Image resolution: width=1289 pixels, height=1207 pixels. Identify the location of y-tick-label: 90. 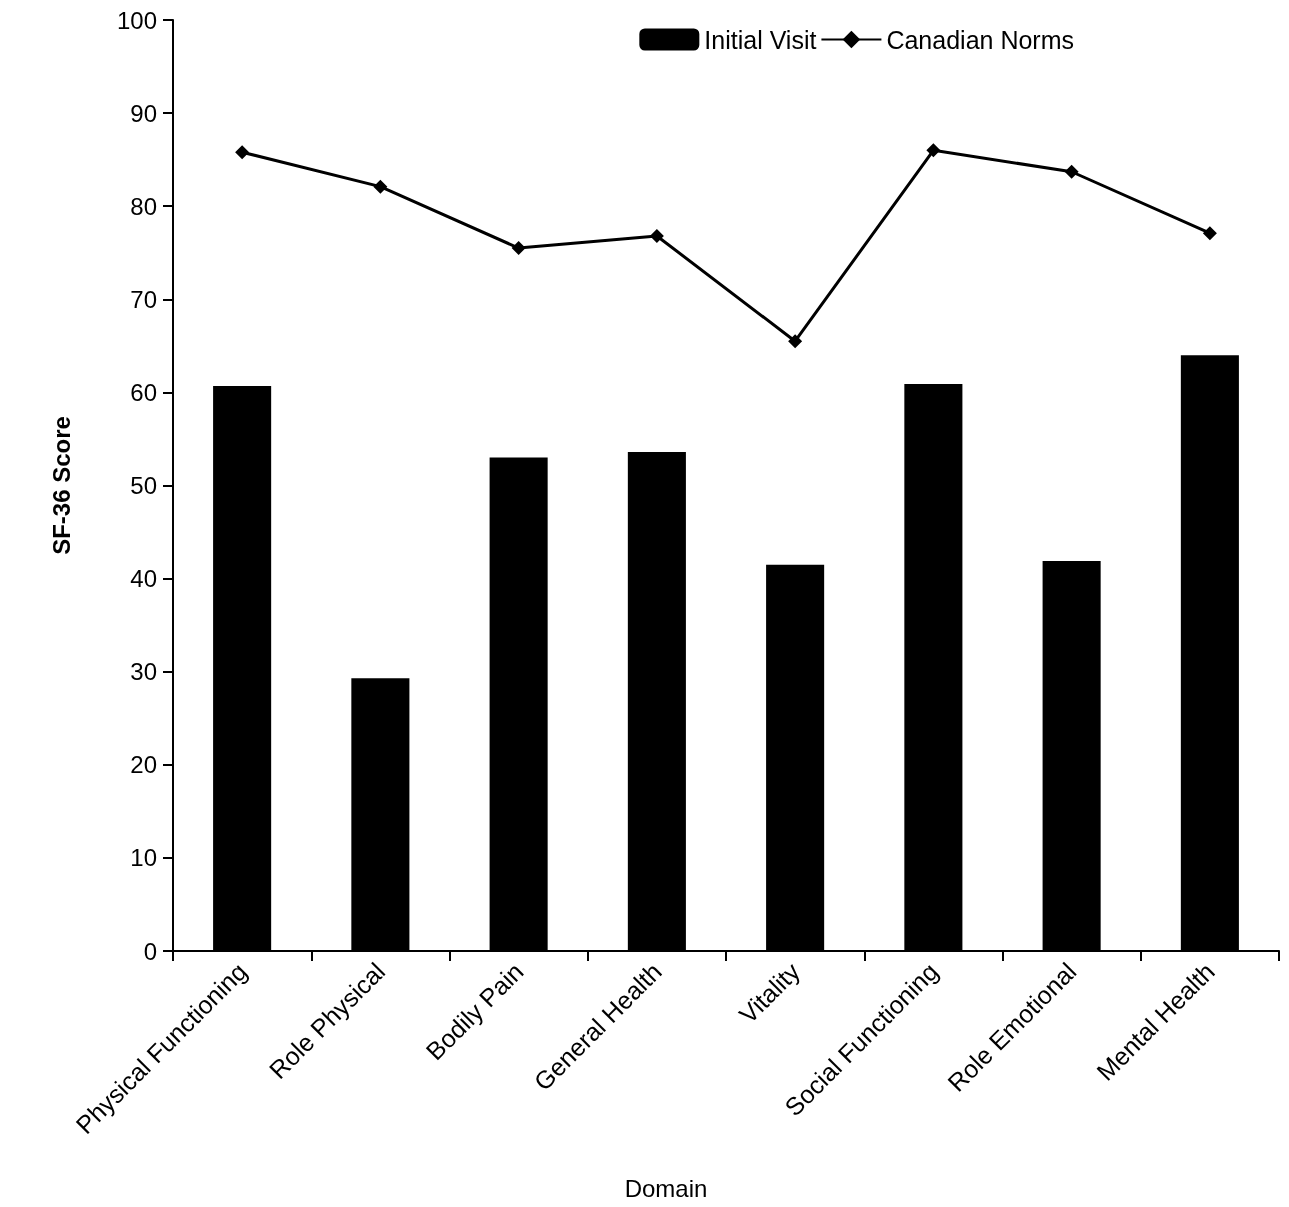
(143, 113).